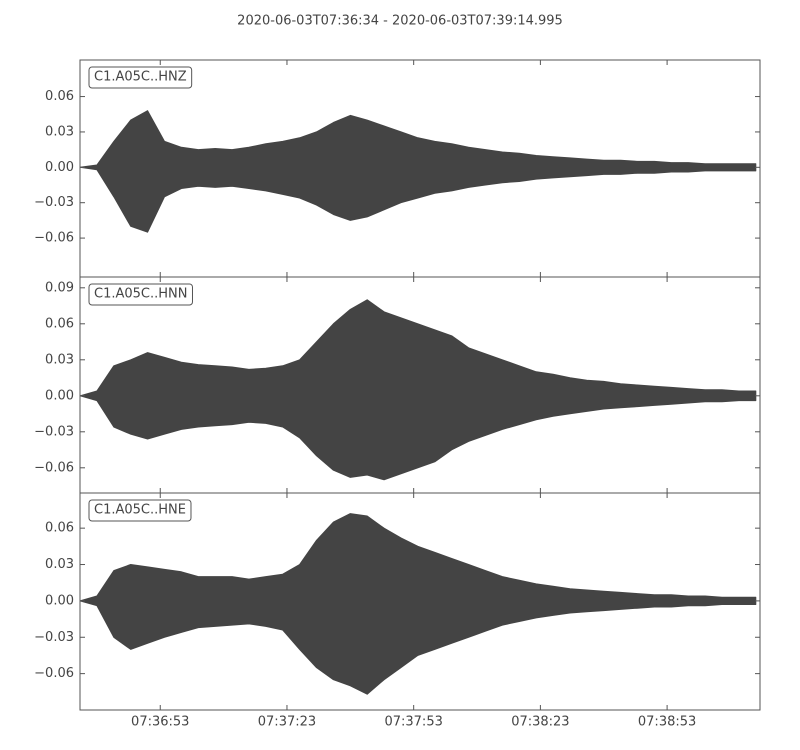  Describe the element at coordinates (413, 722) in the screenshot. I see `x-tick-label: 07:37:53` at that location.